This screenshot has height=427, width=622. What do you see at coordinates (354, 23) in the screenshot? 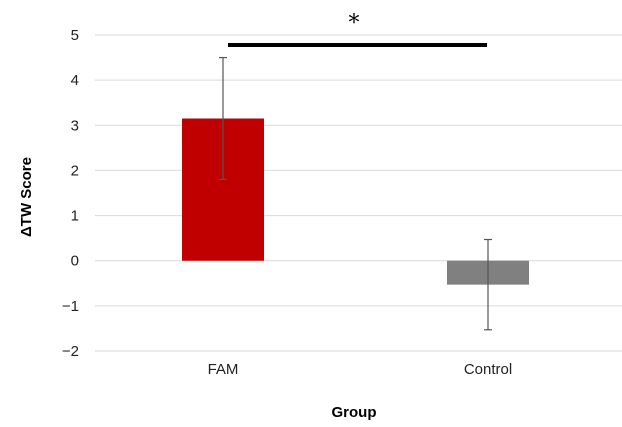
I see `significance-label: *` at bounding box center [354, 23].